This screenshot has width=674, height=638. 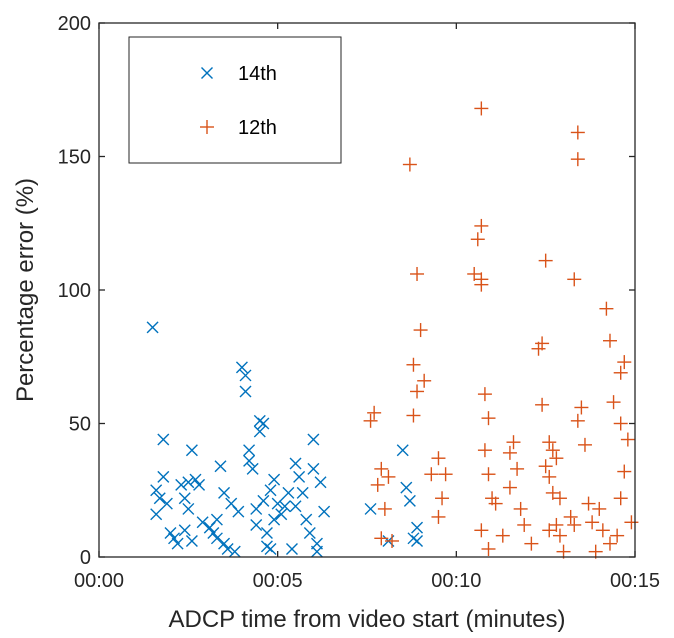 What do you see at coordinates (257, 74) in the screenshot?
I see `legend-label-14th: 14th` at bounding box center [257, 74].